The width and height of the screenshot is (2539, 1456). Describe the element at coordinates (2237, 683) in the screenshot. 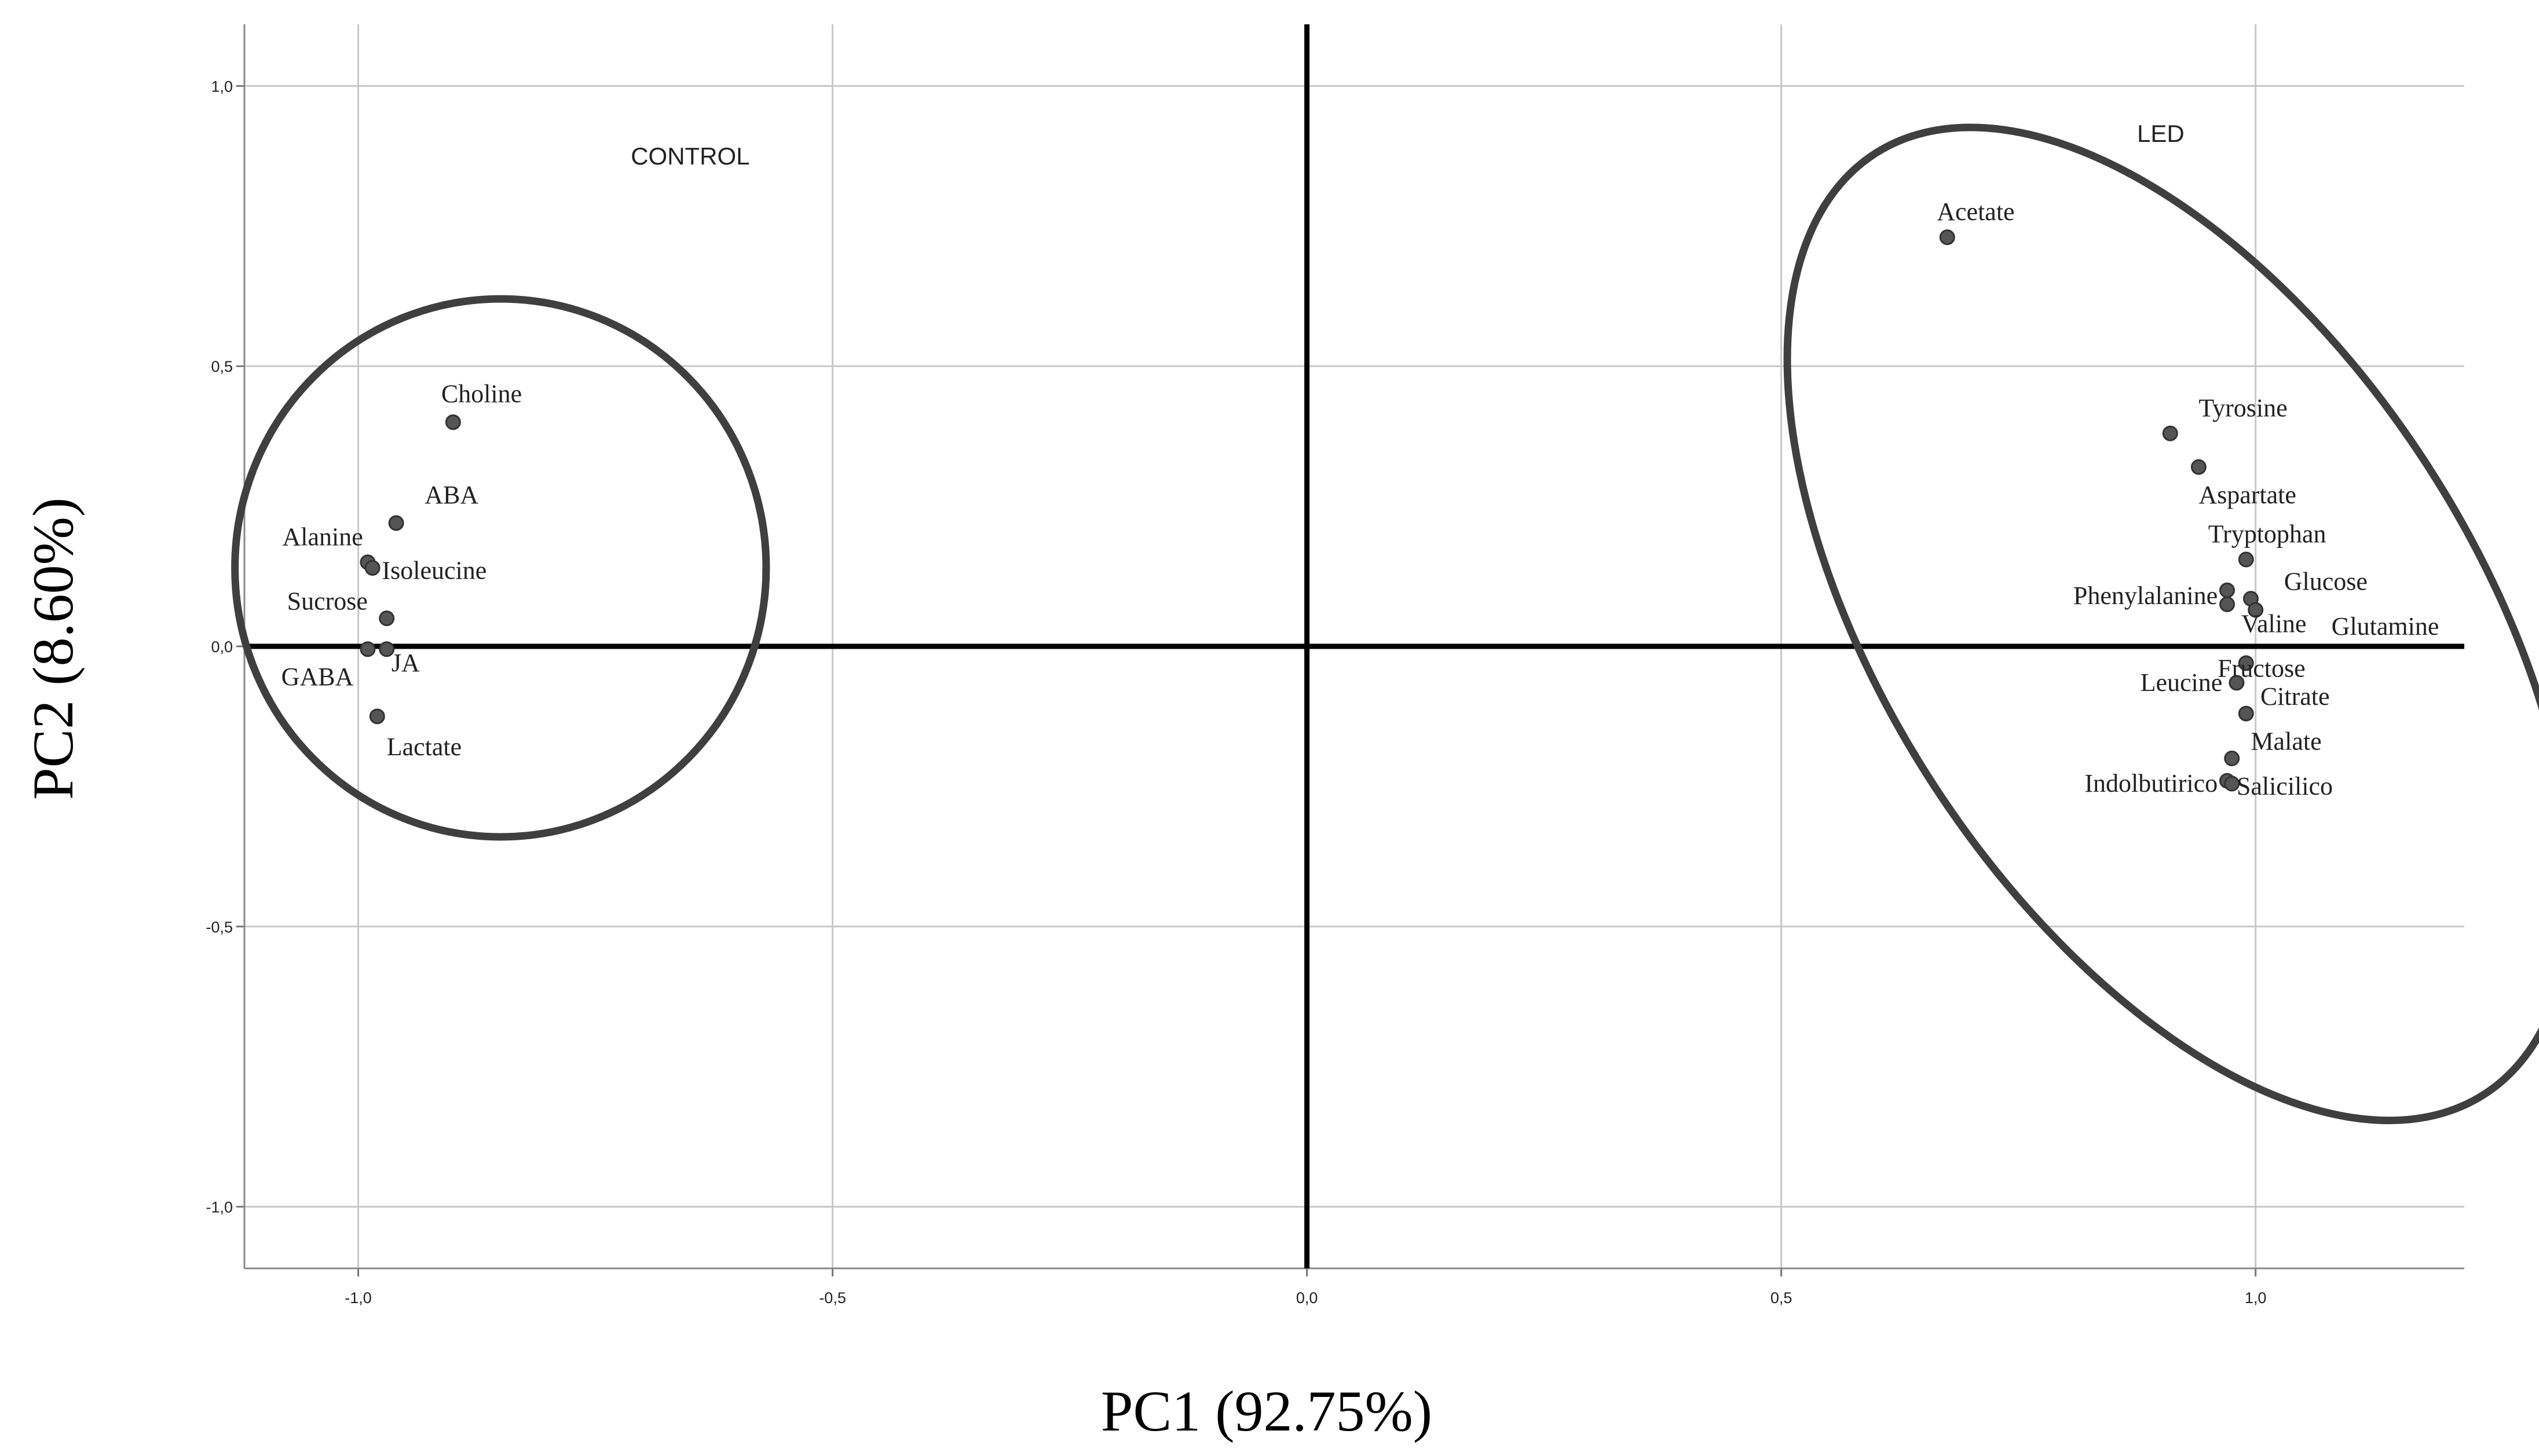

I see `point-leucine` at that location.